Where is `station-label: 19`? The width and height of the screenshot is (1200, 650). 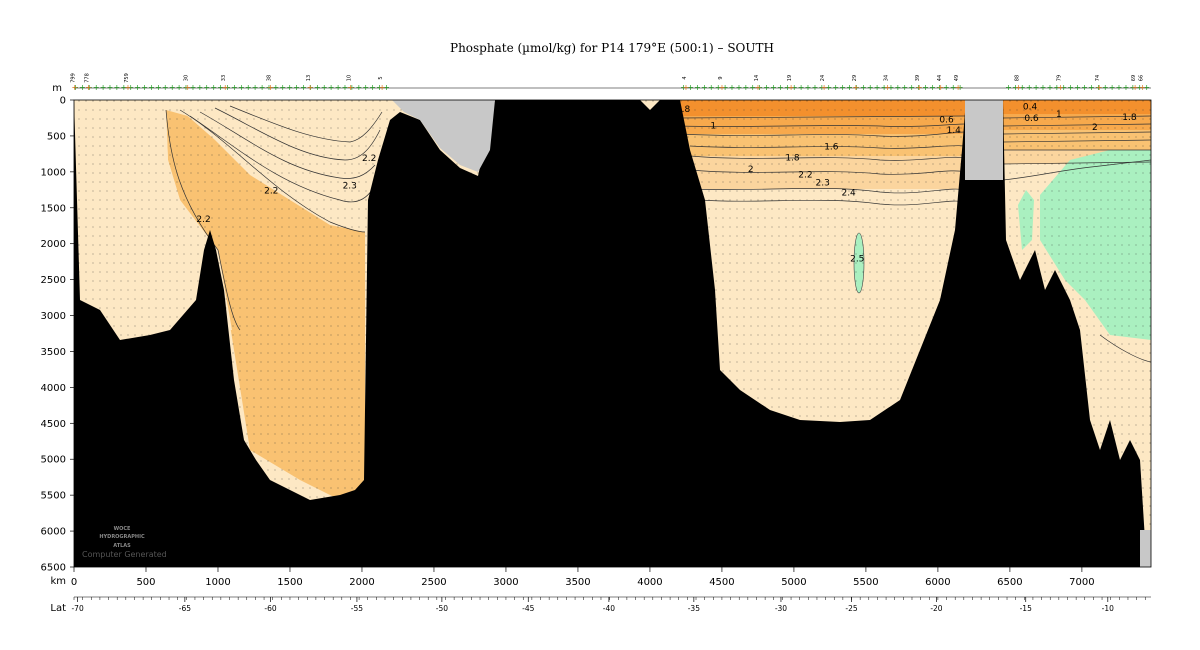
station-label: 19 is located at coordinates (790, 78).